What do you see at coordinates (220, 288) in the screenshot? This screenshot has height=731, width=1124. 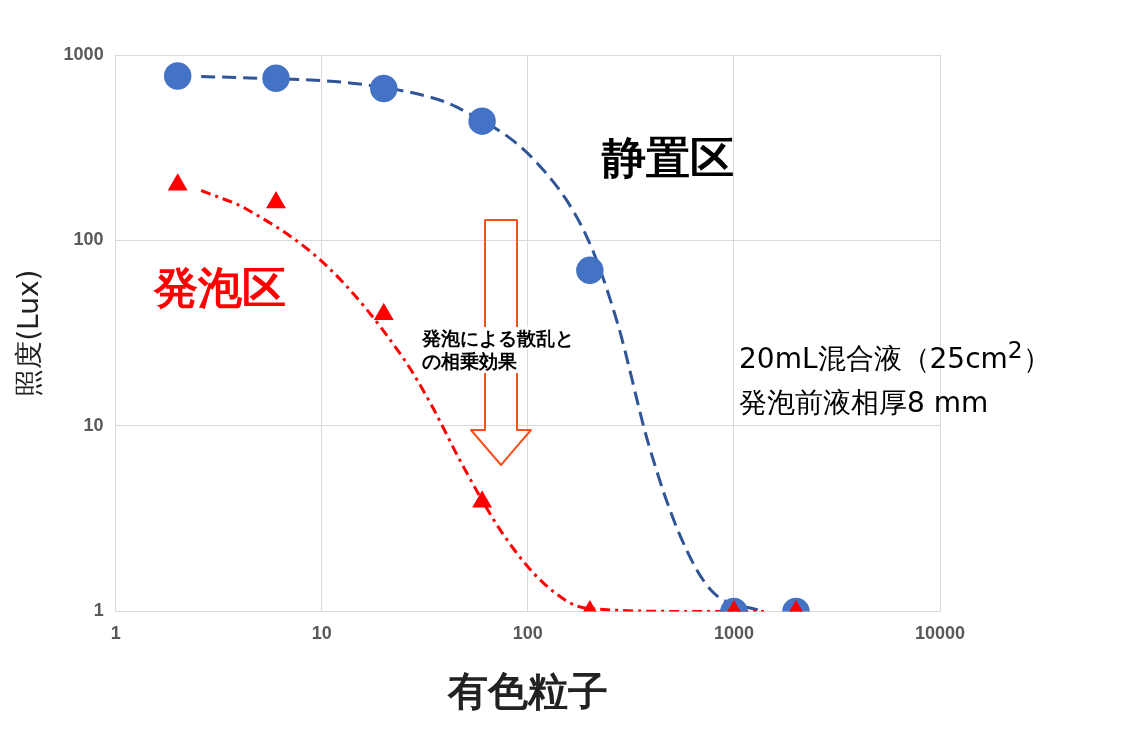 I see `annotation: 発泡区` at bounding box center [220, 288].